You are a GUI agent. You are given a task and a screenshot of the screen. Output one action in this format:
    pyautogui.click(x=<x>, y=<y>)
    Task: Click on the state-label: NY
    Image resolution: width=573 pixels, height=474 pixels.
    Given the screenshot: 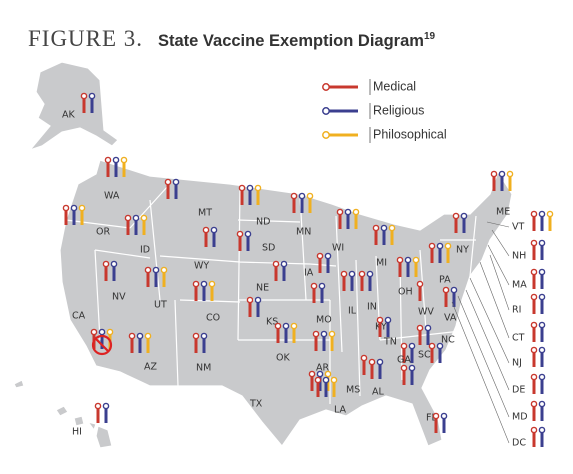 What is the action you would take?
    pyautogui.click(x=462, y=250)
    